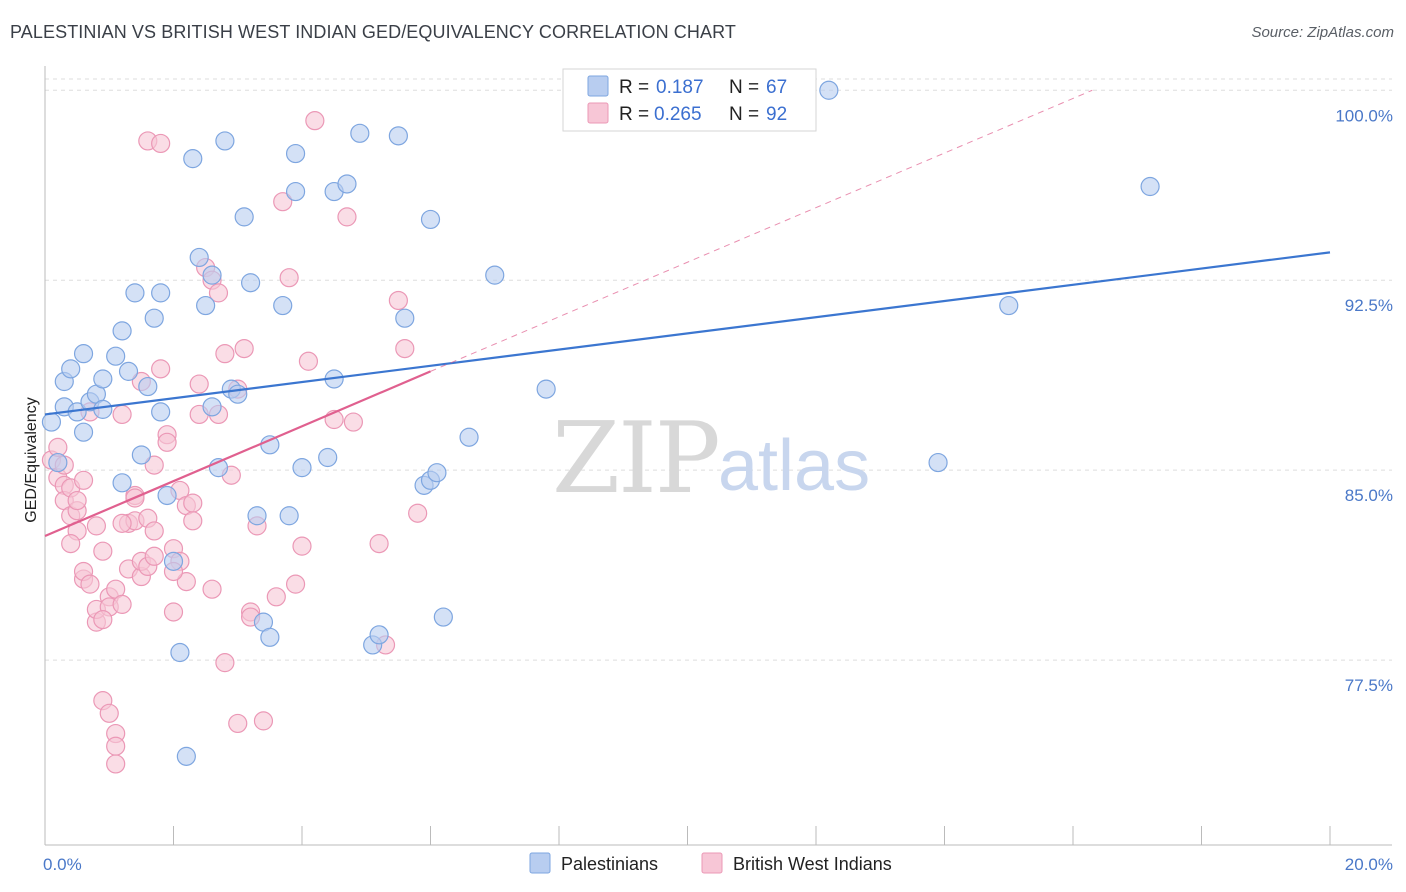 The width and height of the screenshot is (1406, 892). What do you see at coordinates (237, 454) in the screenshot?
I see `trend-line-british-west-indians` at bounding box center [237, 454].